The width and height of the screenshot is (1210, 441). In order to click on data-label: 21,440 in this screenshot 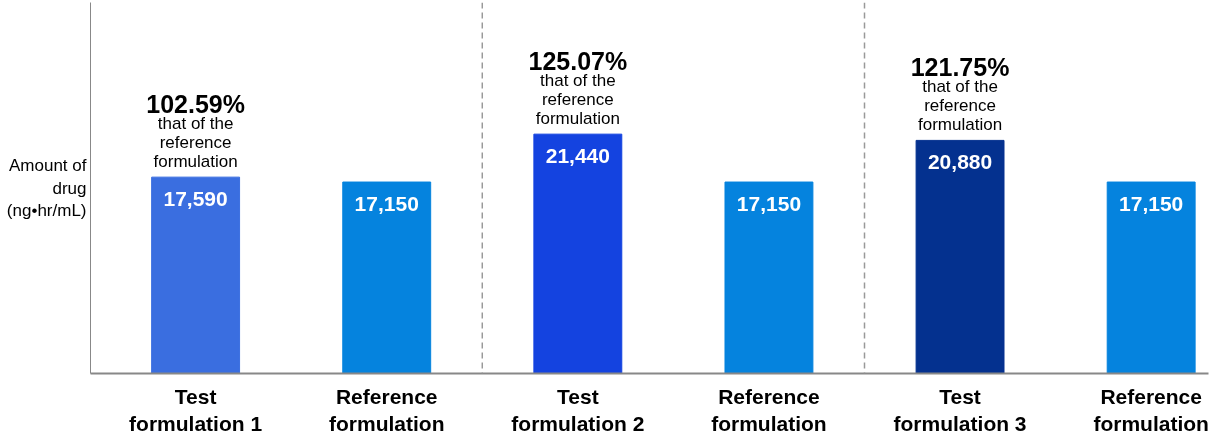, I will do `click(577, 156)`.